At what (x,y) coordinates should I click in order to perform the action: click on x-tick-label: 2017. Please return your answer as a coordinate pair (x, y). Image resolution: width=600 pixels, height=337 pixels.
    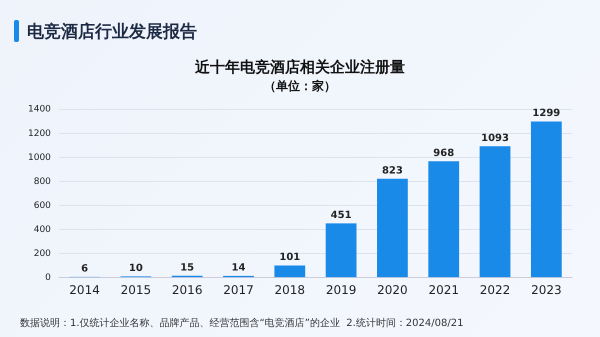
    Looking at the image, I should click on (238, 289).